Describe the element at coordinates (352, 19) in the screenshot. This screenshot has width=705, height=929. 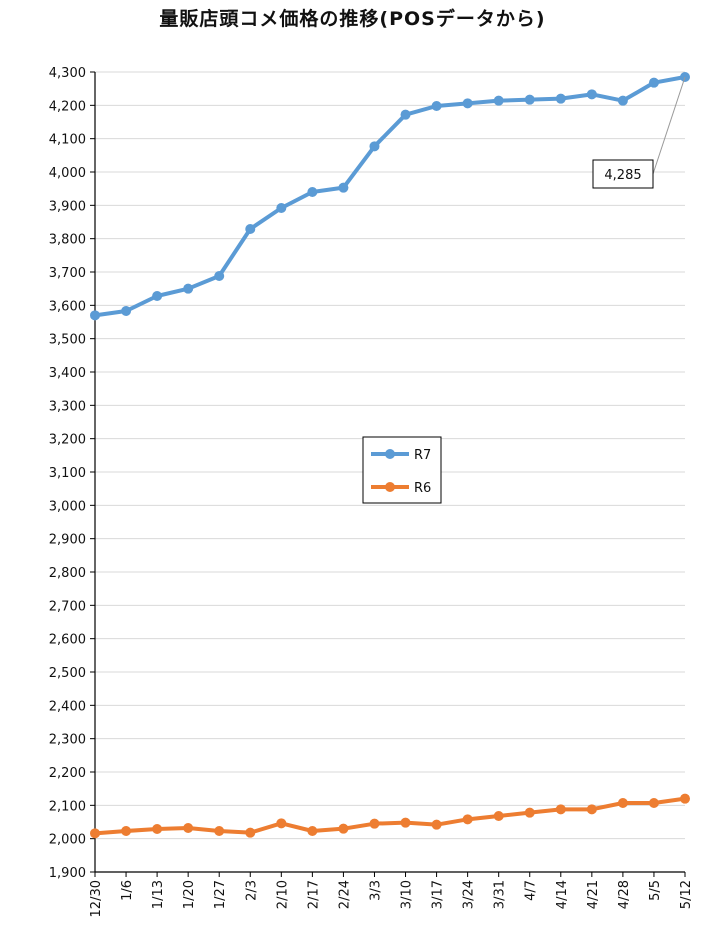
I see `chart-title: 量販店頭コメ価格の推移(POSデータから)` at that location.